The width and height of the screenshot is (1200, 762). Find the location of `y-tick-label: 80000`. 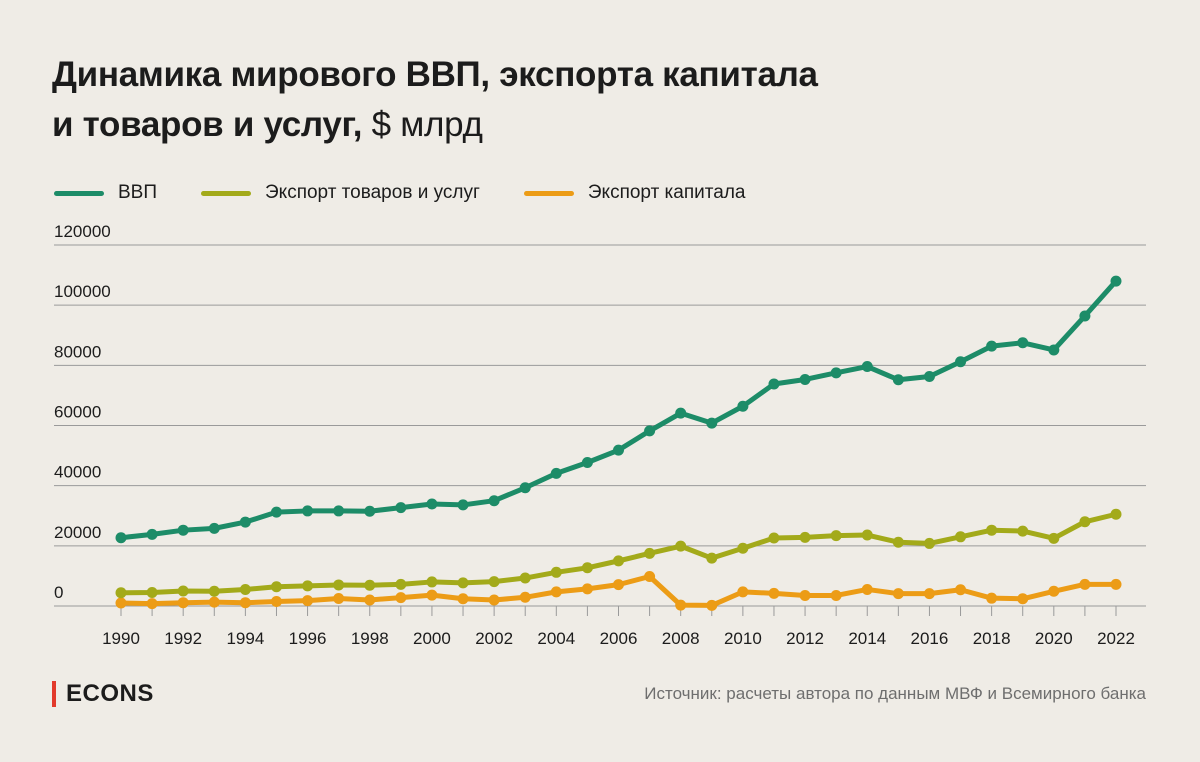

y-tick-label: 80000 is located at coordinates (77, 351).